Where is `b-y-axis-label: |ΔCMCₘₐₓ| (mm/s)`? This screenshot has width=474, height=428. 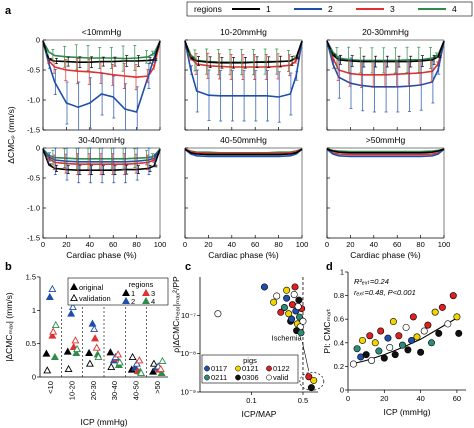 b-y-axis-label: |ΔCMCₘₐₓ| (mm/s) is located at coordinates (9, 327).